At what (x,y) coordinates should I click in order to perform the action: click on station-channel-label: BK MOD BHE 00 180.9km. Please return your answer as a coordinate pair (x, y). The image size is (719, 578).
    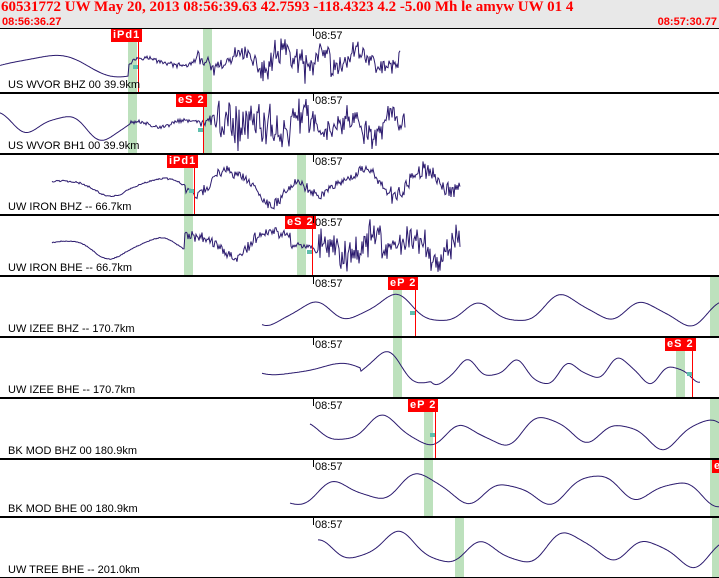
    Looking at the image, I should click on (73, 509).